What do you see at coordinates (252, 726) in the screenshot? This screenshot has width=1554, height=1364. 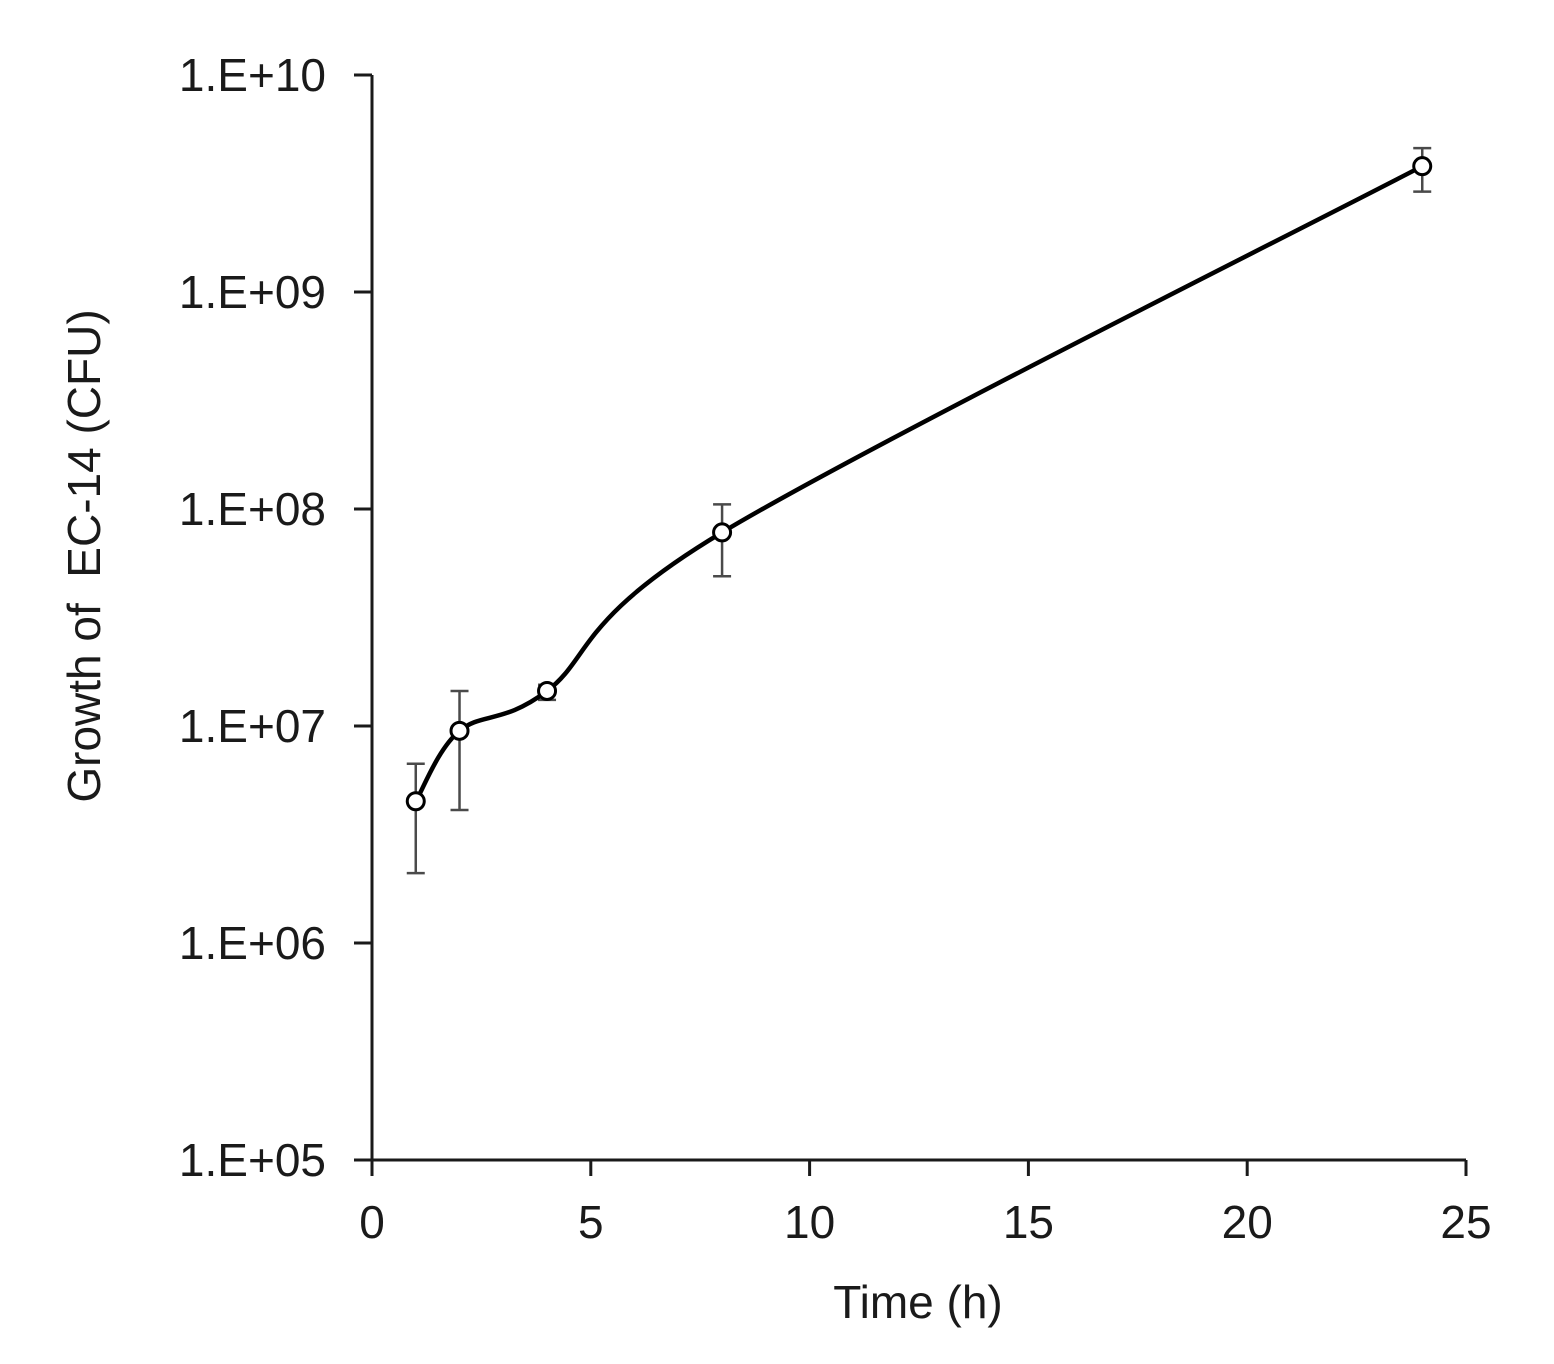 I see `y-tick-label: 1.E+07` at bounding box center [252, 726].